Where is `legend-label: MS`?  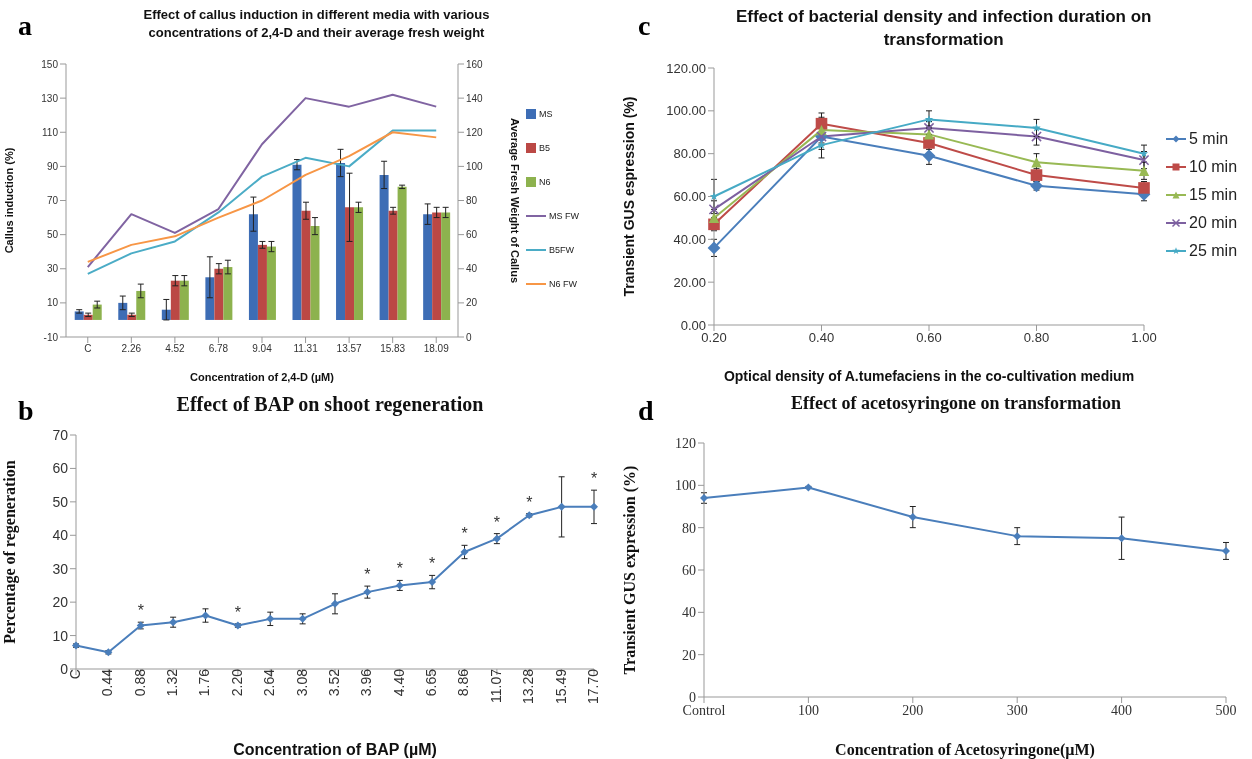
legend-label: MS is located at coordinates (546, 113).